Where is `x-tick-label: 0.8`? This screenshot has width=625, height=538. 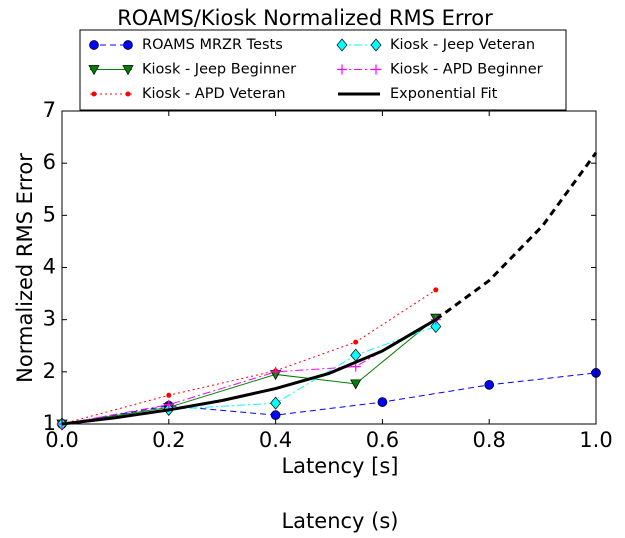 x-tick-label: 0.8 is located at coordinates (488, 440).